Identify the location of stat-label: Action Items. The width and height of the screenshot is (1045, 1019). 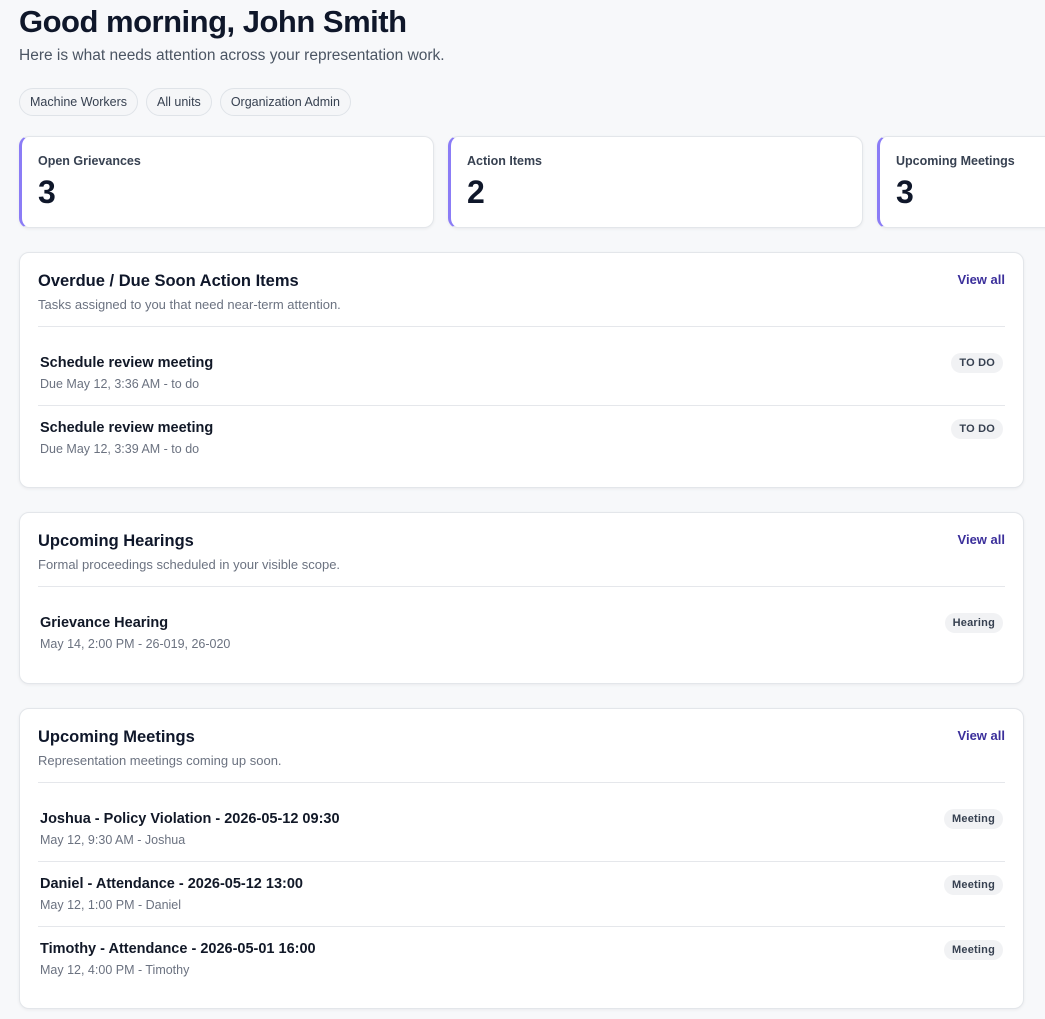
(505, 161).